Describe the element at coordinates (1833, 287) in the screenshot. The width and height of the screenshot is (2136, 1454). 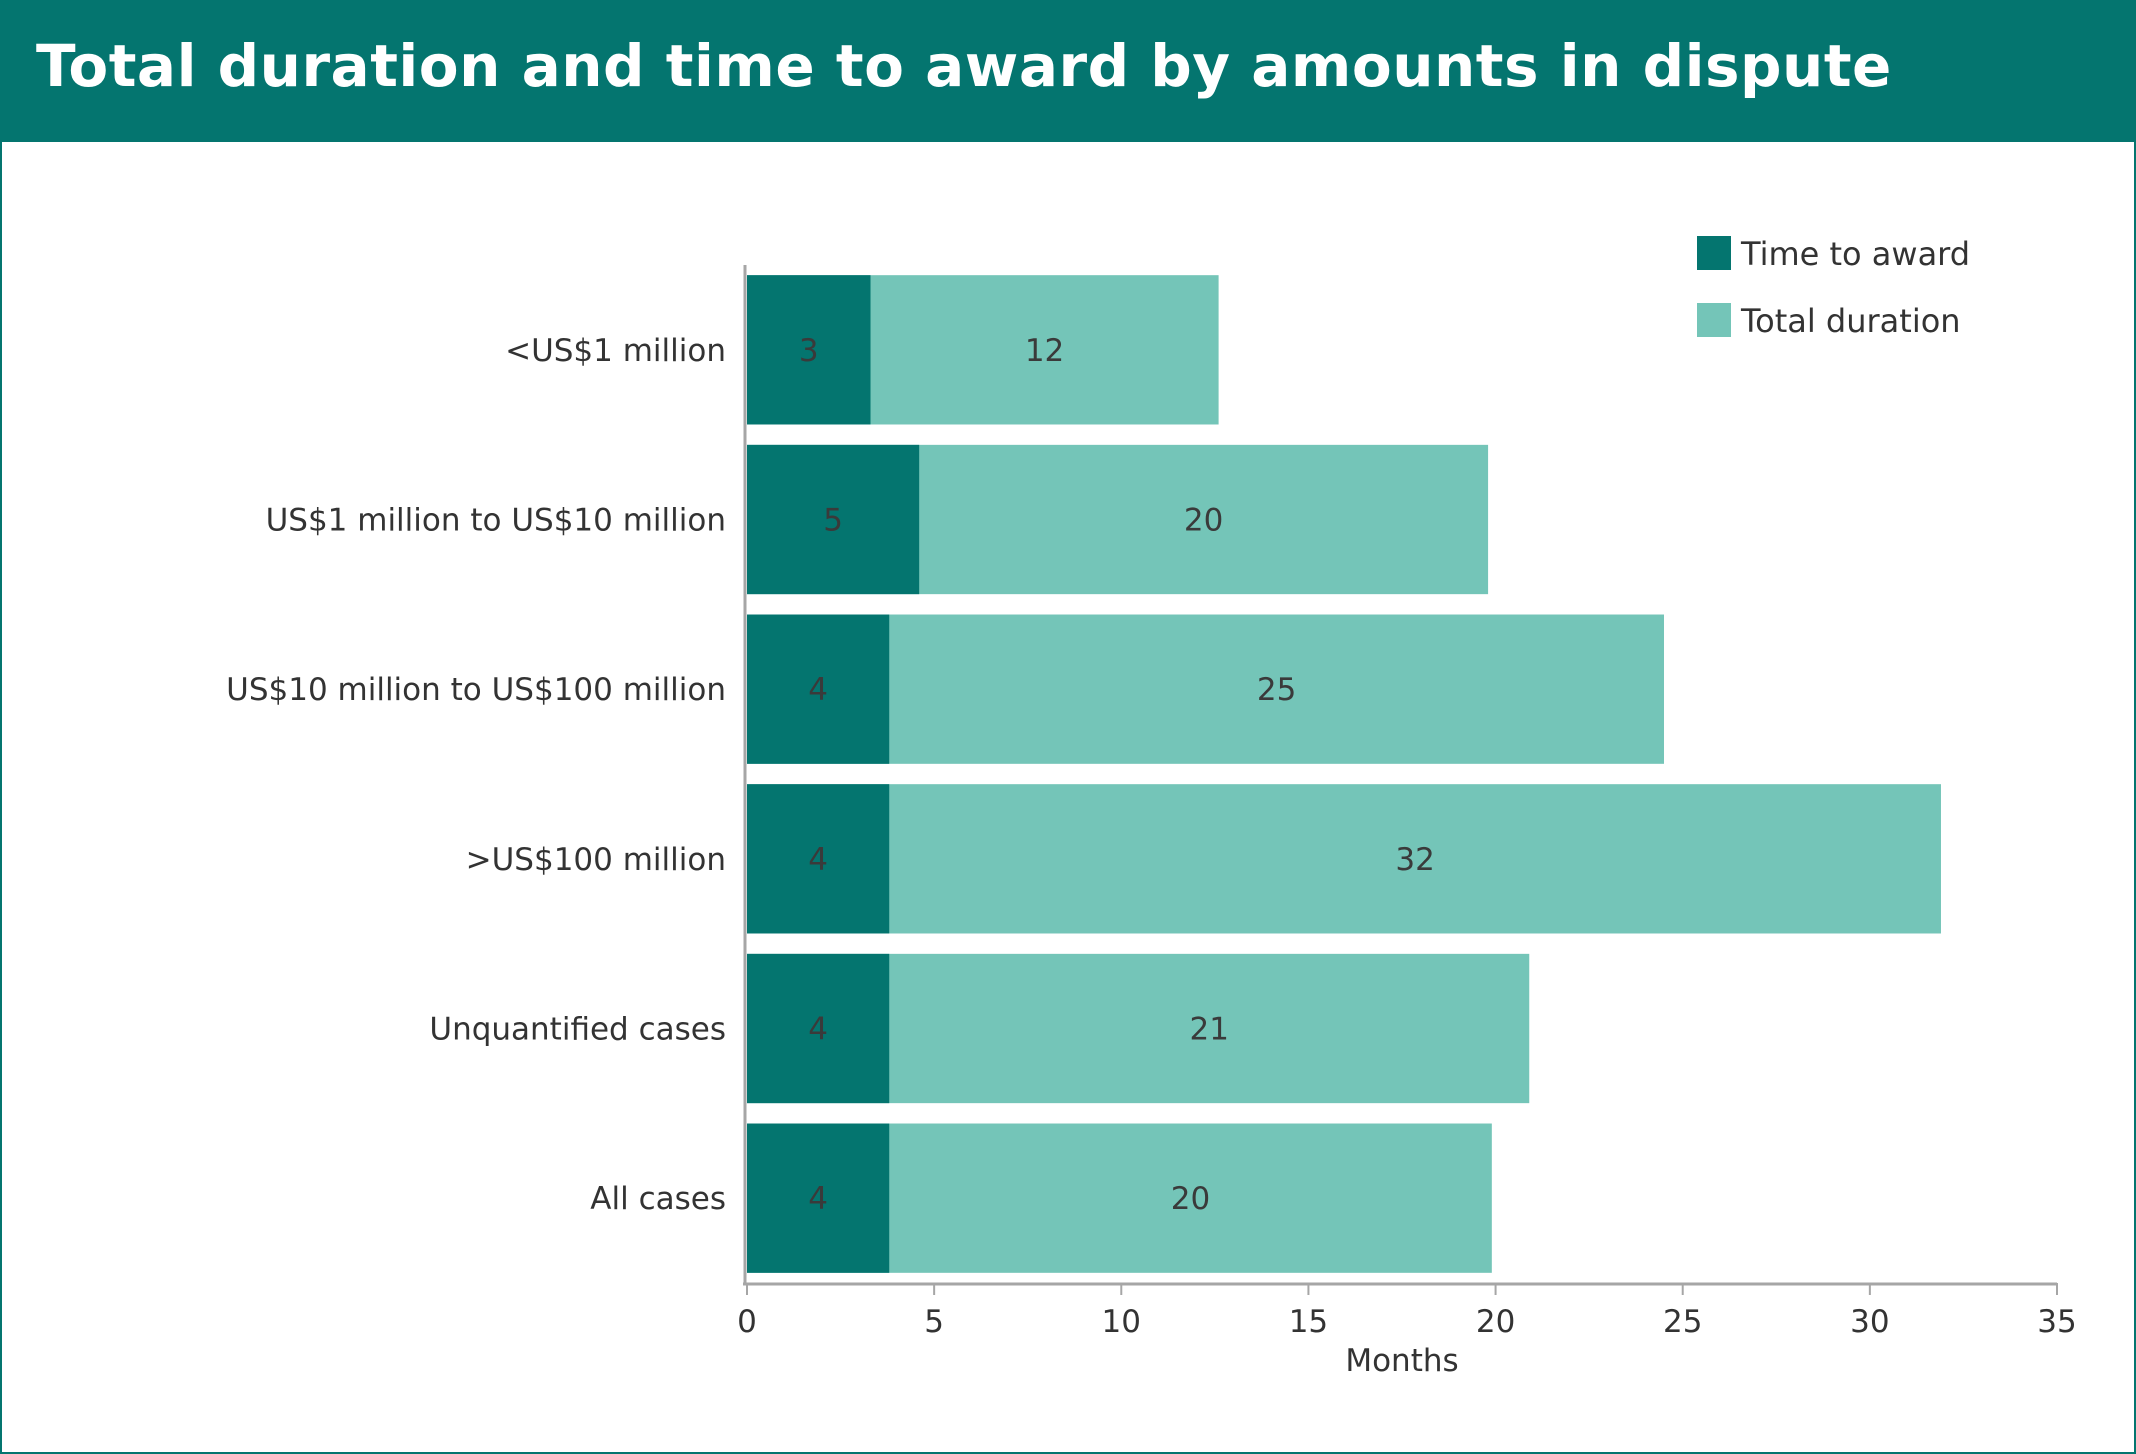
I see `legend: Time to award Total duration` at that location.